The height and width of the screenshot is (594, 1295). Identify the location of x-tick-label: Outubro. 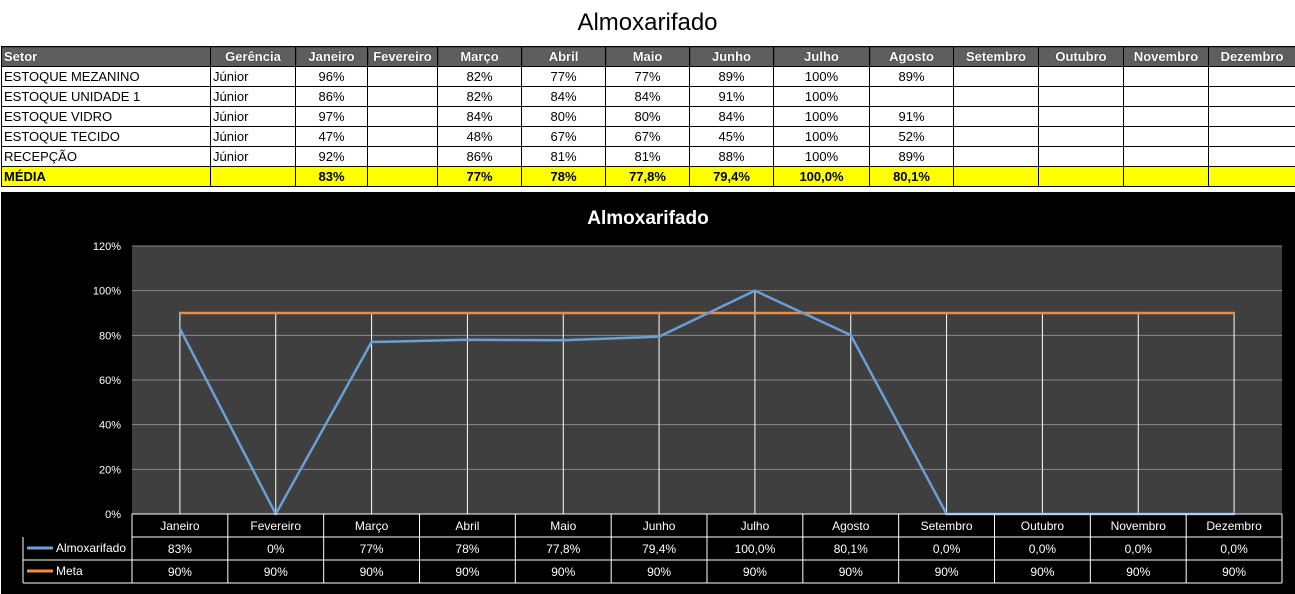
(1043, 526).